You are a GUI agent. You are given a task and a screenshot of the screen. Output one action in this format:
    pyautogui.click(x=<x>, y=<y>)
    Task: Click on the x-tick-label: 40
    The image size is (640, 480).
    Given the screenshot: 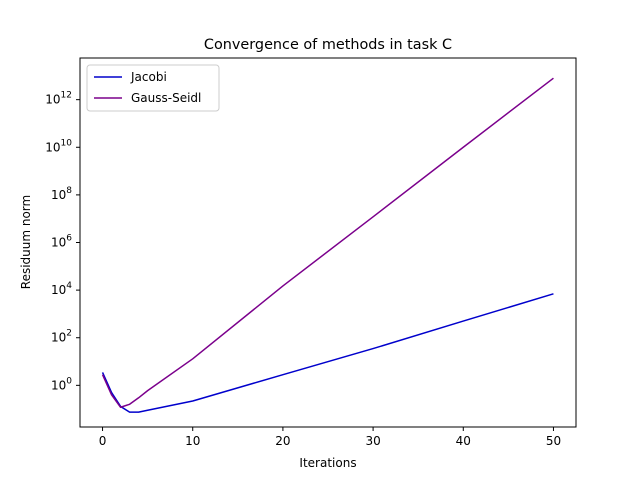 What is the action you would take?
    pyautogui.click(x=463, y=441)
    